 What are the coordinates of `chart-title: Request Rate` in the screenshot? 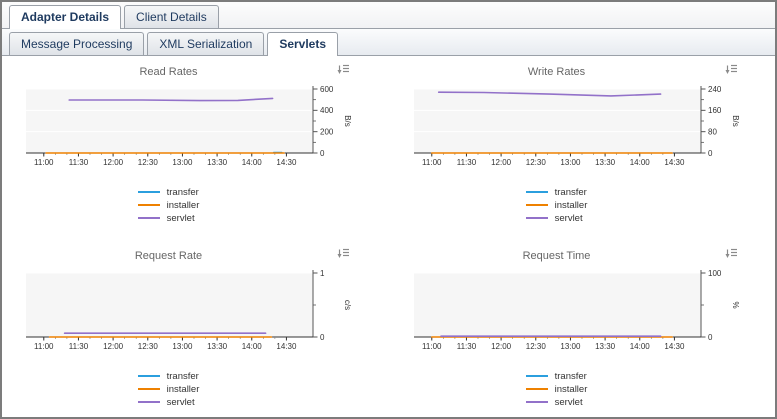 It's located at (168, 256).